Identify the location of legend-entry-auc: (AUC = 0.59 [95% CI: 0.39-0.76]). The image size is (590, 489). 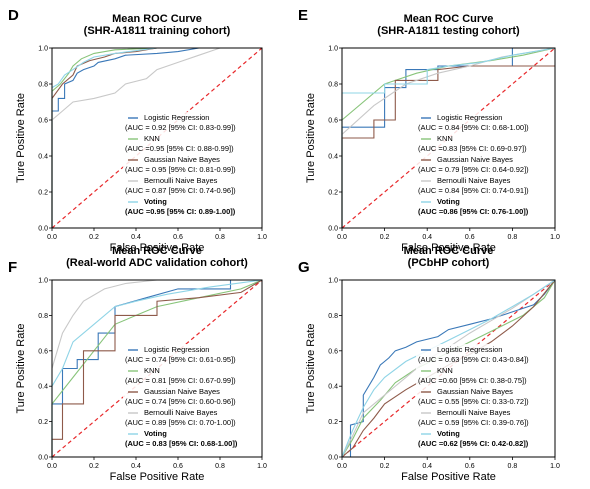
(473, 422).